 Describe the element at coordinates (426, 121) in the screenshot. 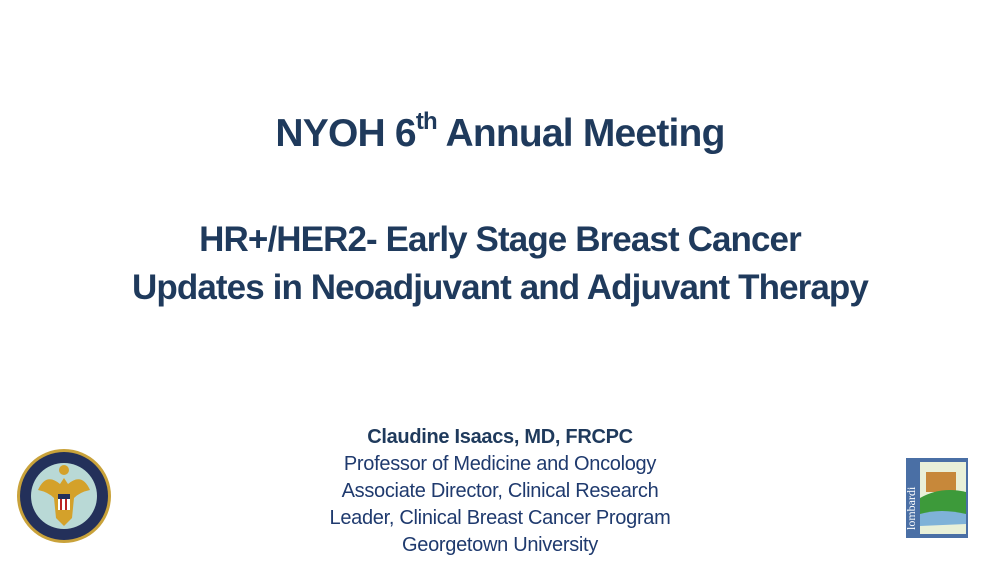

I see `title-superscript: th` at that location.